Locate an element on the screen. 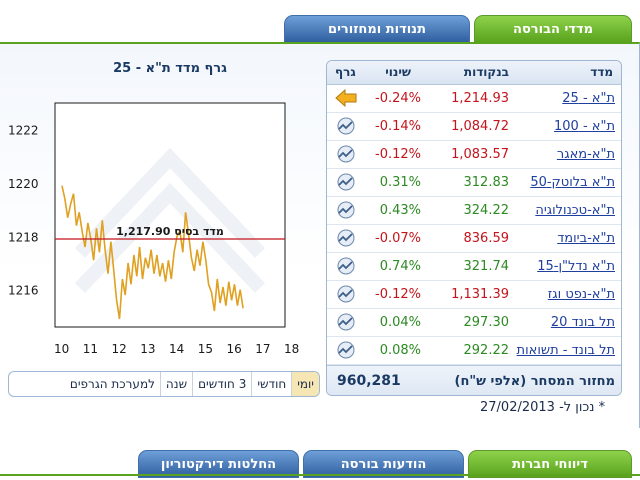  index-change: 0.04% is located at coordinates (400, 322).